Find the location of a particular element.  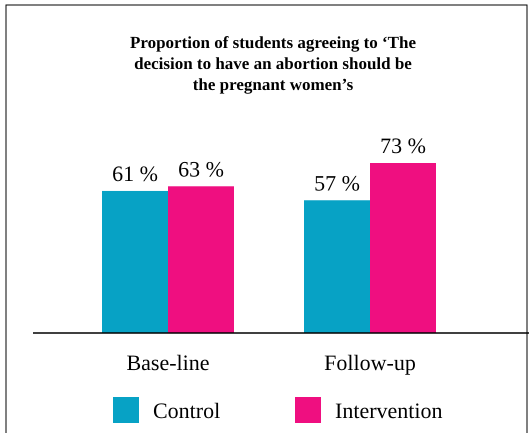

data-label: 57 % is located at coordinates (337, 183).